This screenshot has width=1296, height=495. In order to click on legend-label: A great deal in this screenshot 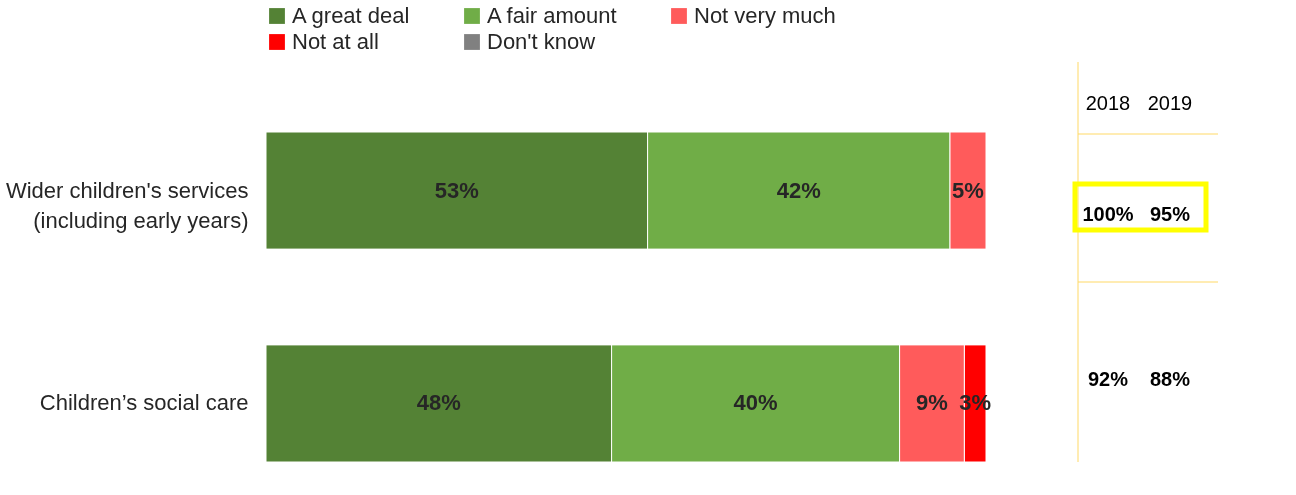, I will do `click(351, 15)`.